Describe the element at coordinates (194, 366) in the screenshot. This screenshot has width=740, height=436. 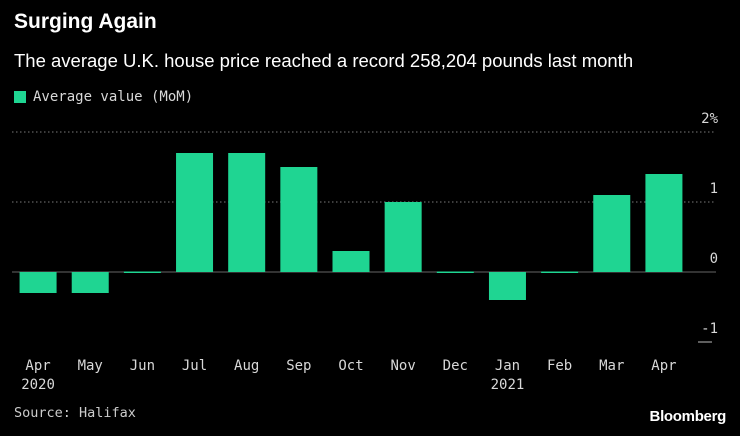
I see `x-tick-label: Jul` at that location.